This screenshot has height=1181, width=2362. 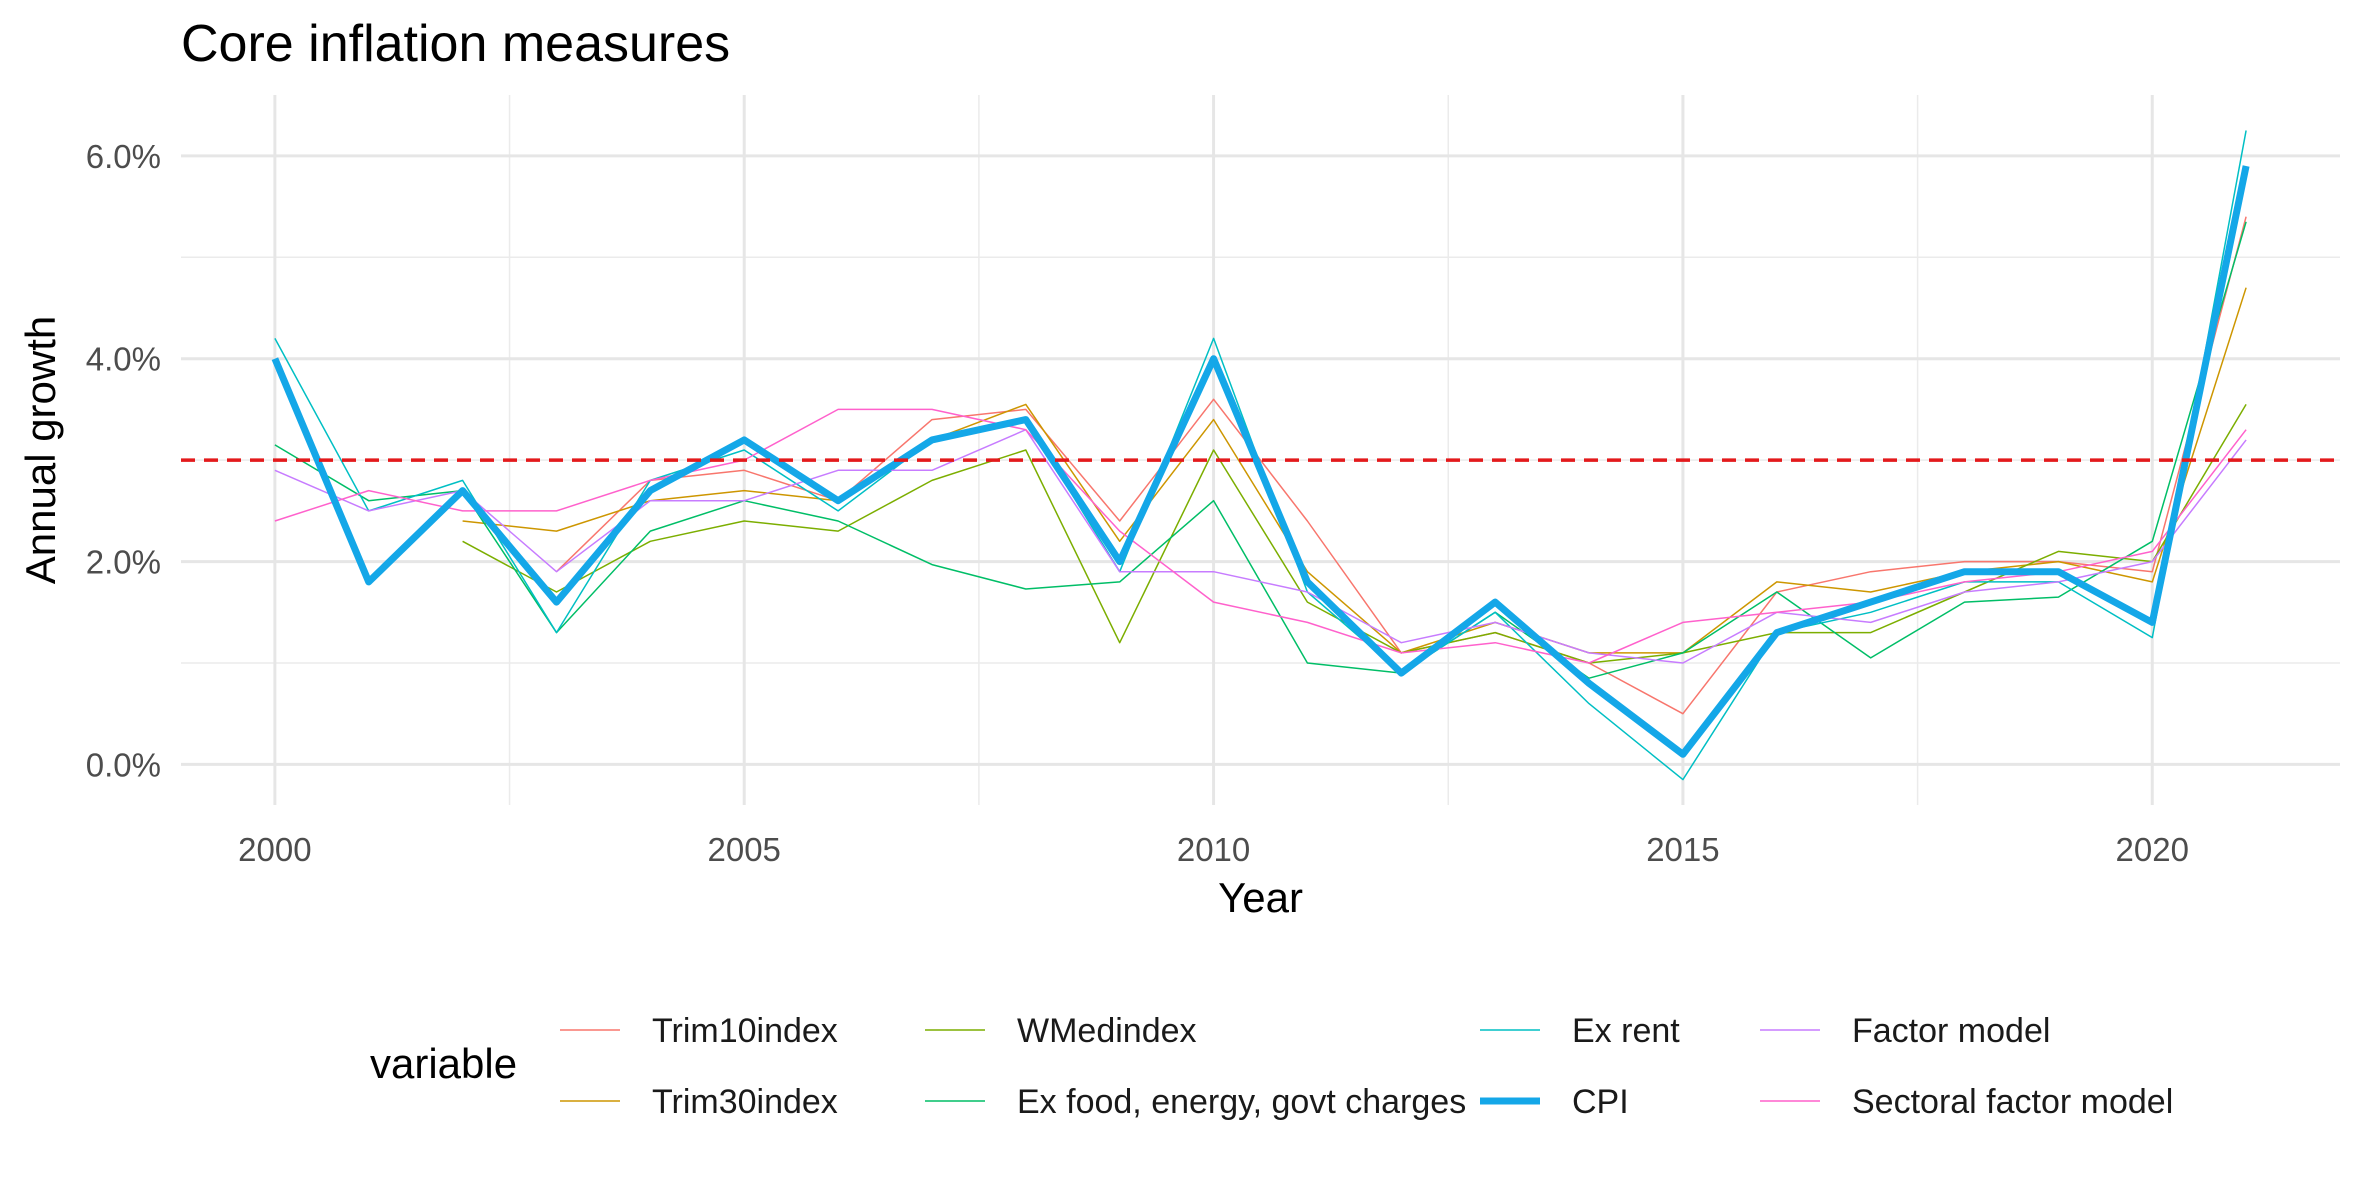 I want to click on y-axis-title: Annual growth, so click(x=40, y=450).